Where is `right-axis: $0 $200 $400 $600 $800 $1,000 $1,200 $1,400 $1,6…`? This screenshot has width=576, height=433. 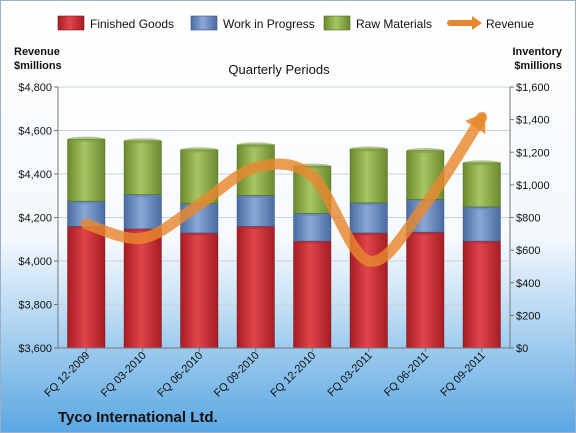 right-axis: $0 $200 $400 $600 $800 $1,000 $1,200 $1,400 $1,6… is located at coordinates (529, 218).